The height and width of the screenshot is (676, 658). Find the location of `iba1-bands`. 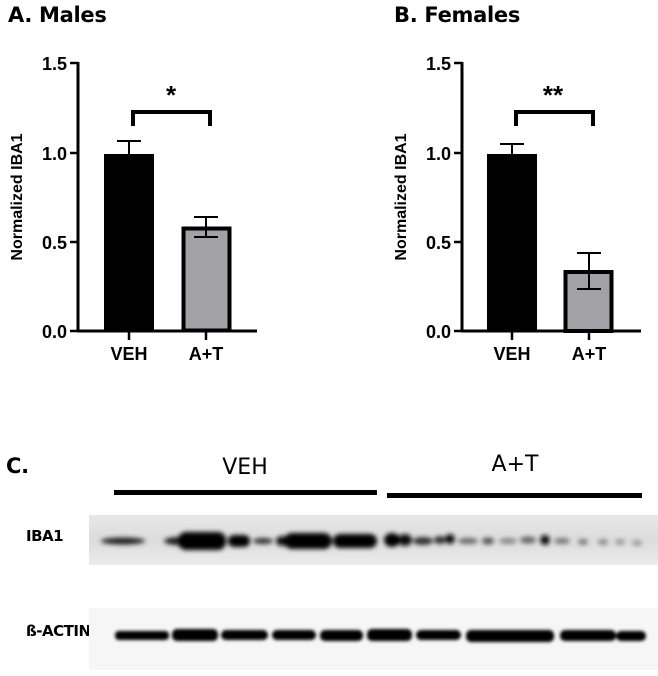

iba1-bands is located at coordinates (371, 541).